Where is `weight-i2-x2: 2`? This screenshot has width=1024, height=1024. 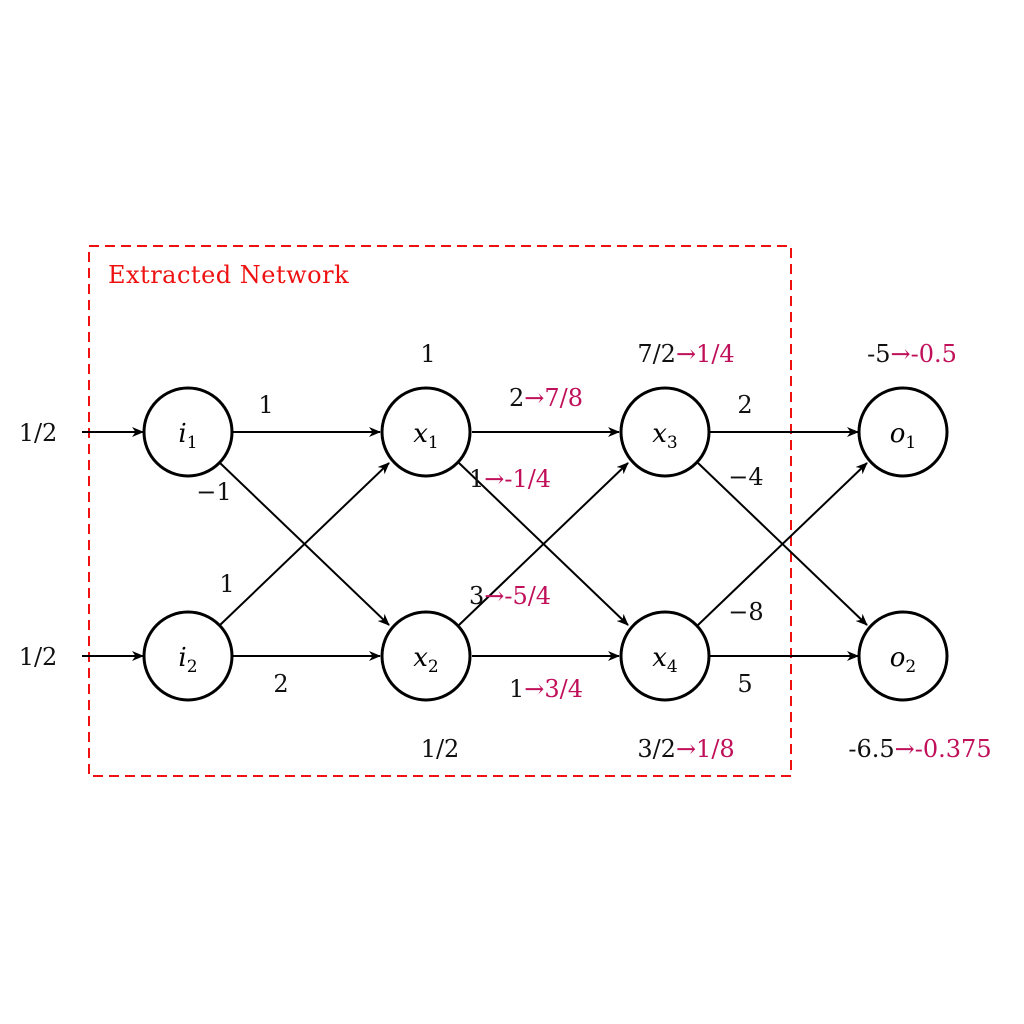 weight-i2-x2: 2 is located at coordinates (280, 684).